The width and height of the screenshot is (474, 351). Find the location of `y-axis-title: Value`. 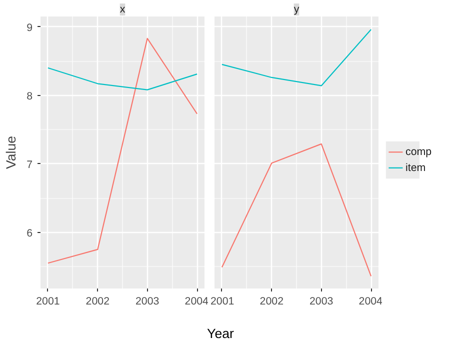

y-axis-title: Value is located at coordinates (11, 153).